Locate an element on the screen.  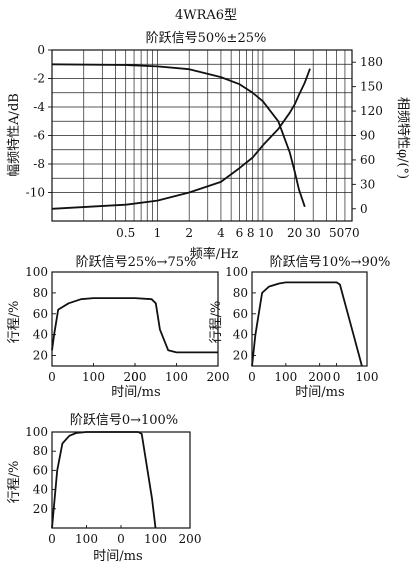
freq-left-tick-label: -8 is located at coordinates (39, 164).